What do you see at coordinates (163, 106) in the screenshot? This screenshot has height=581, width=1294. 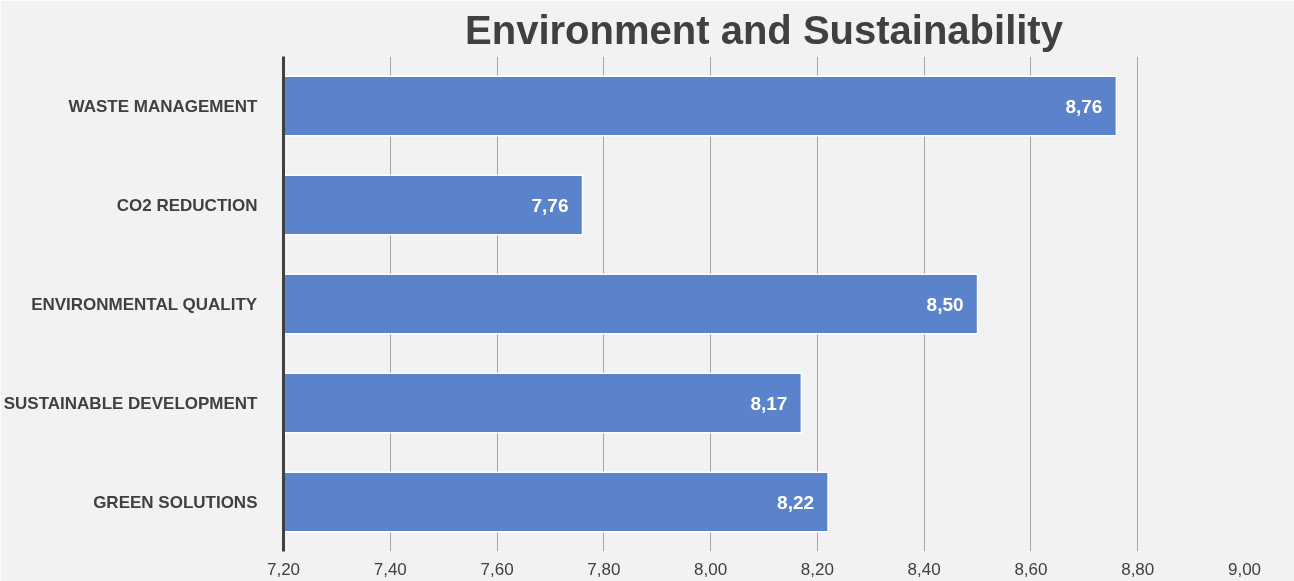 I see `y-tick-label: WASTE MANAGEMENT` at bounding box center [163, 106].